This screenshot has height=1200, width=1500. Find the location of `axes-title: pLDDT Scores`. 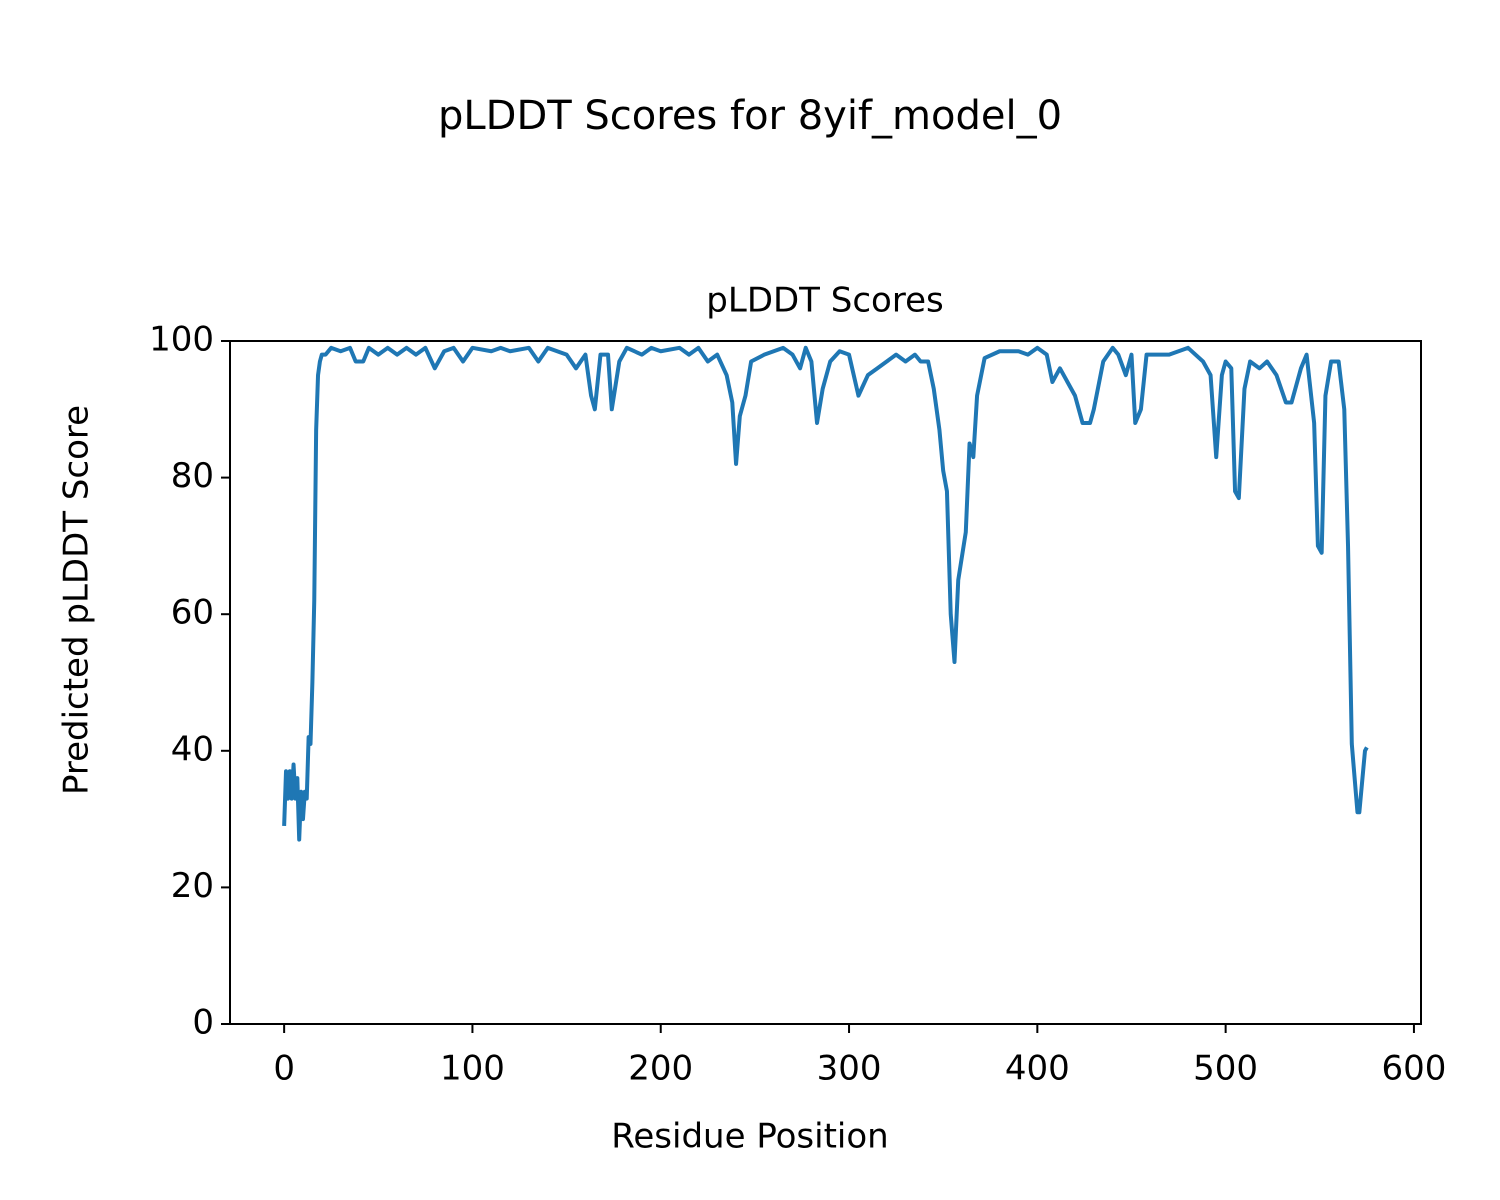

axes-title: pLDDT Scores is located at coordinates (824, 301).